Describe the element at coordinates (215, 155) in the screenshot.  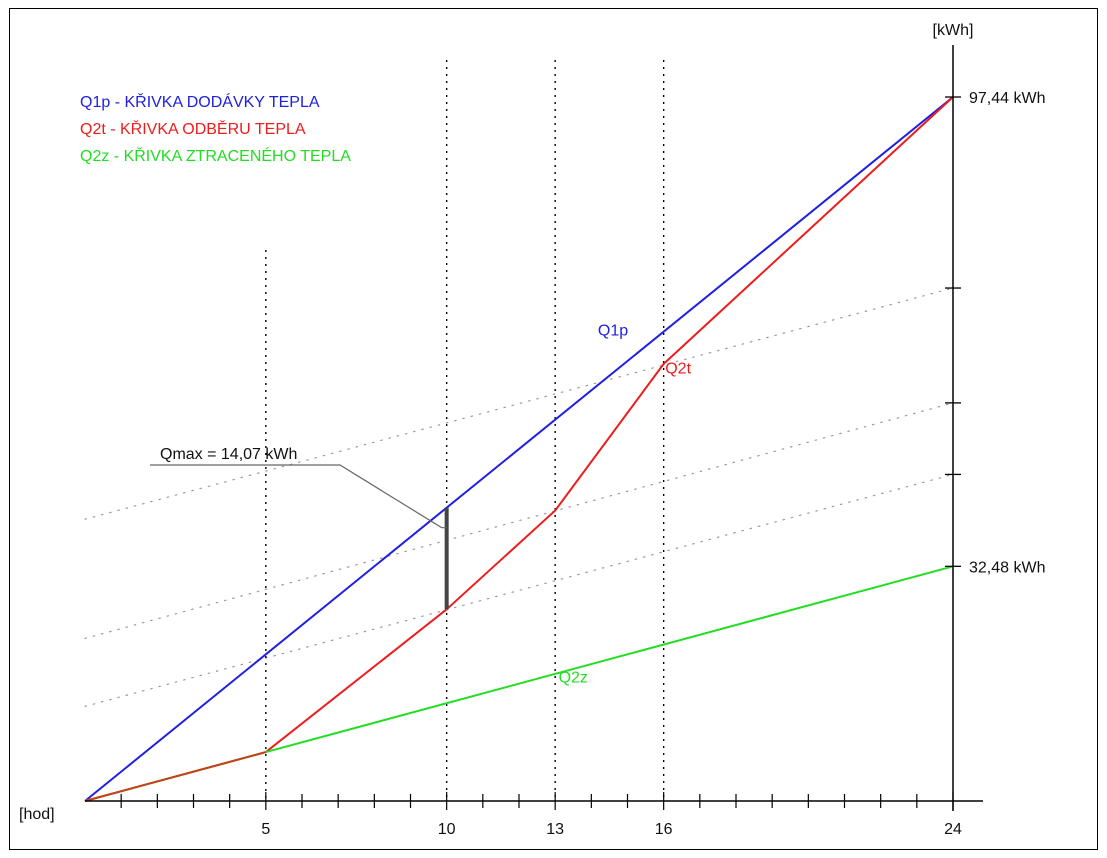
I see `legend-entry-q2z: Q2z - KŘIVKA ZTRACENÉHO TEPLA` at that location.